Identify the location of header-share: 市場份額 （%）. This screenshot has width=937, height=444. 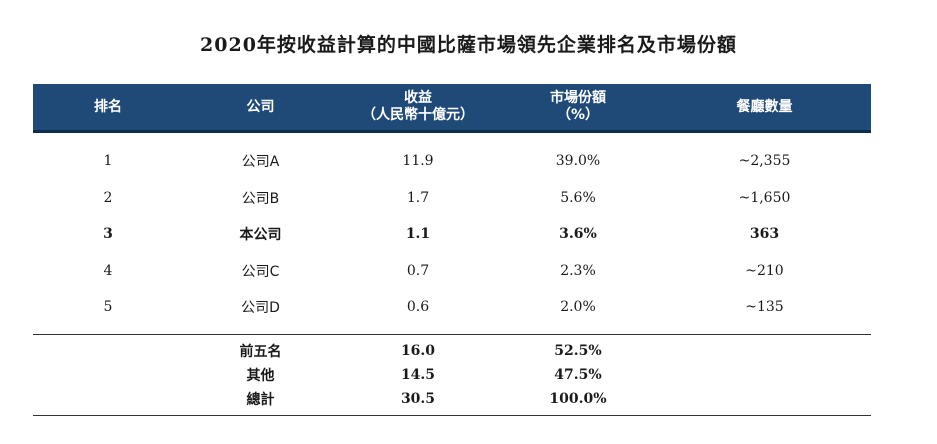
(578, 107).